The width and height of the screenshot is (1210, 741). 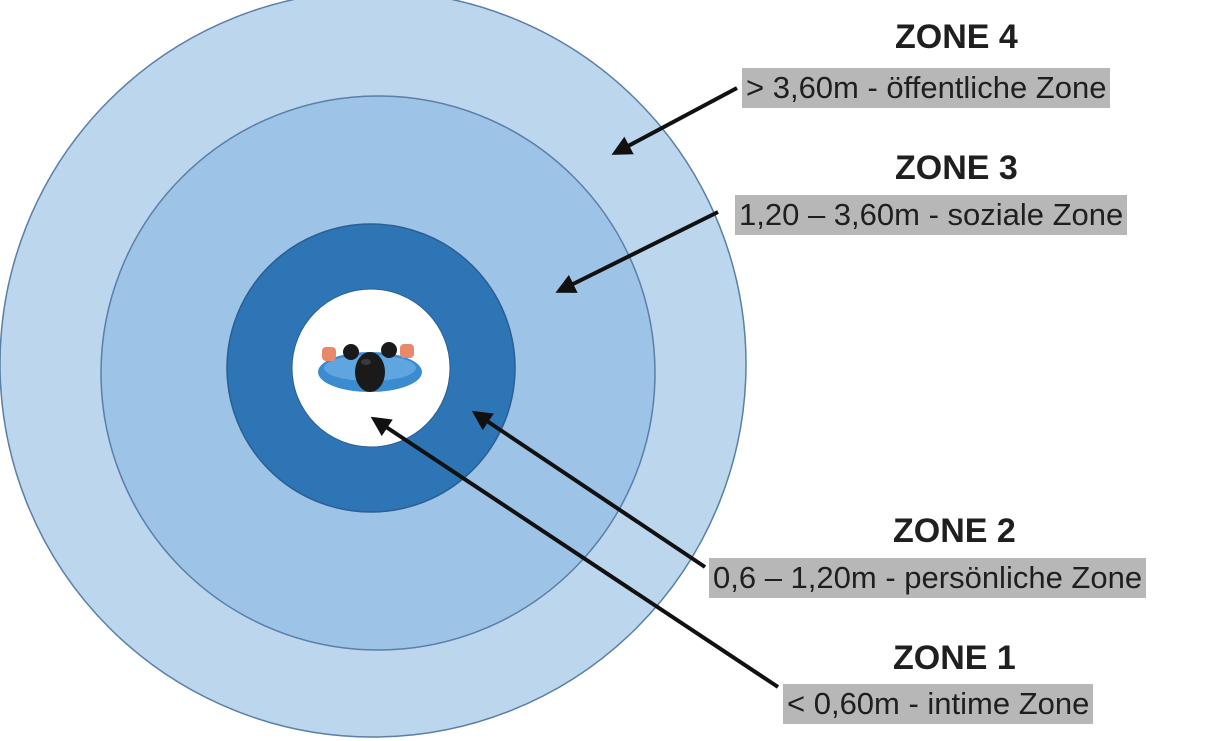 I want to click on zone4-description: > 3,60m - öffentliche Zone, so click(x=926, y=88).